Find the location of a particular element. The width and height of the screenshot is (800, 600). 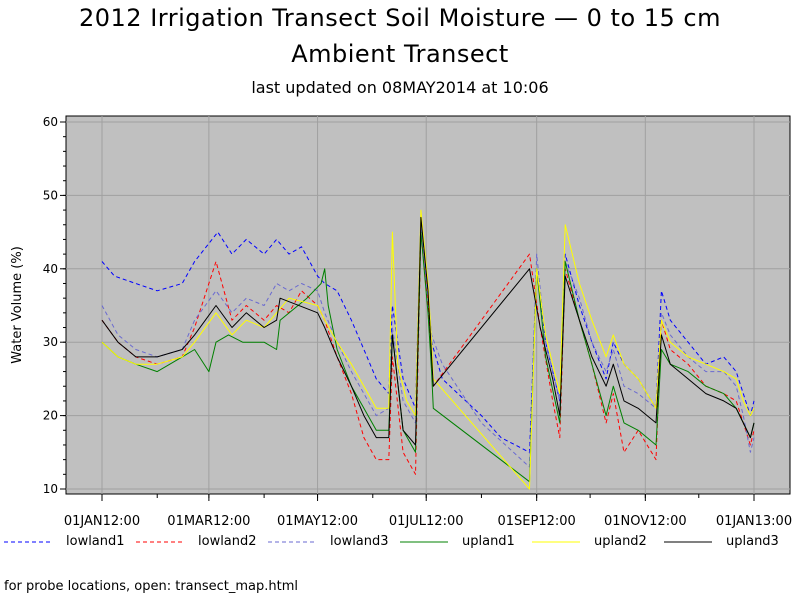

legend-label-upland2: upland2 is located at coordinates (620, 541).